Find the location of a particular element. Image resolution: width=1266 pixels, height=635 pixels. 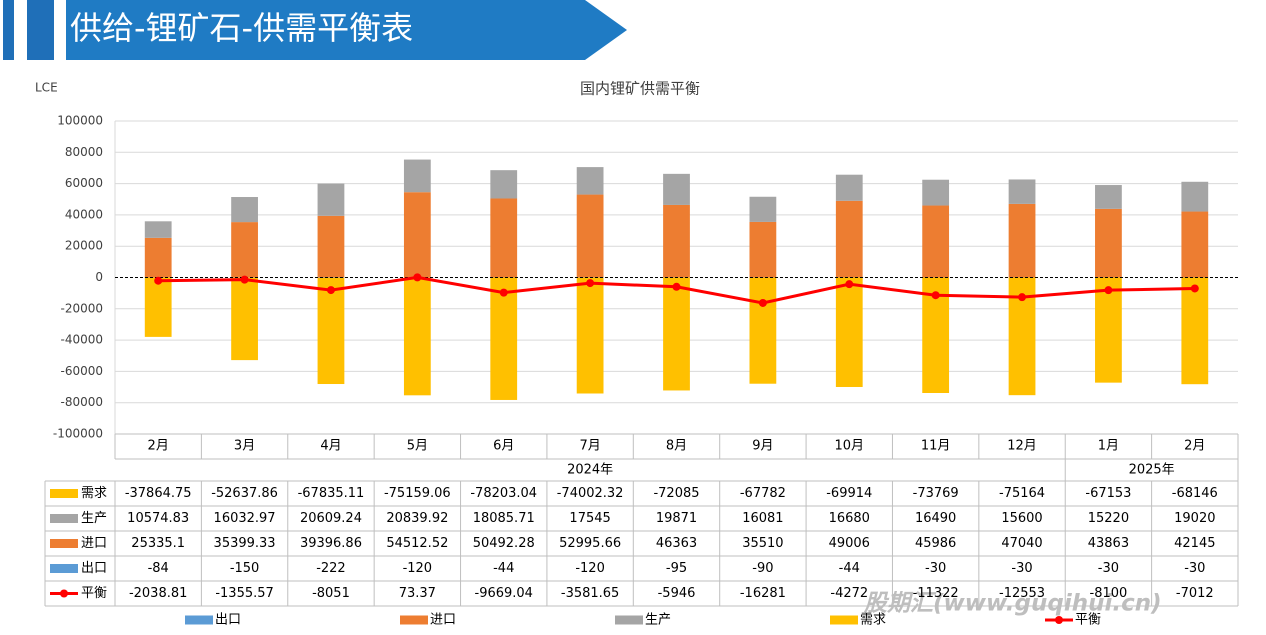

legend-label: 出口 is located at coordinates (228, 620).